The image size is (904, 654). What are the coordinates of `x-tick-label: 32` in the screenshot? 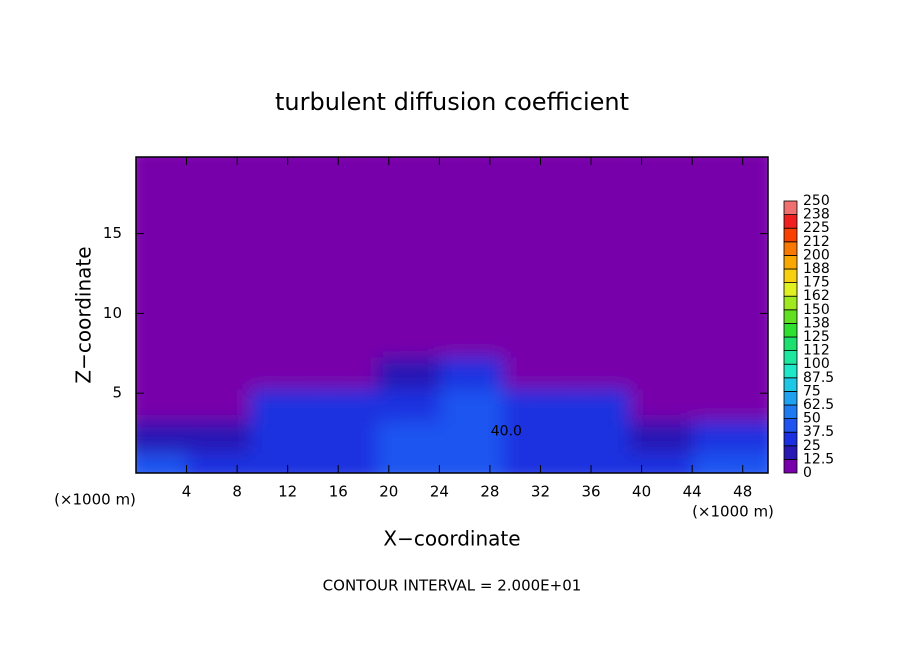 It's located at (540, 492).